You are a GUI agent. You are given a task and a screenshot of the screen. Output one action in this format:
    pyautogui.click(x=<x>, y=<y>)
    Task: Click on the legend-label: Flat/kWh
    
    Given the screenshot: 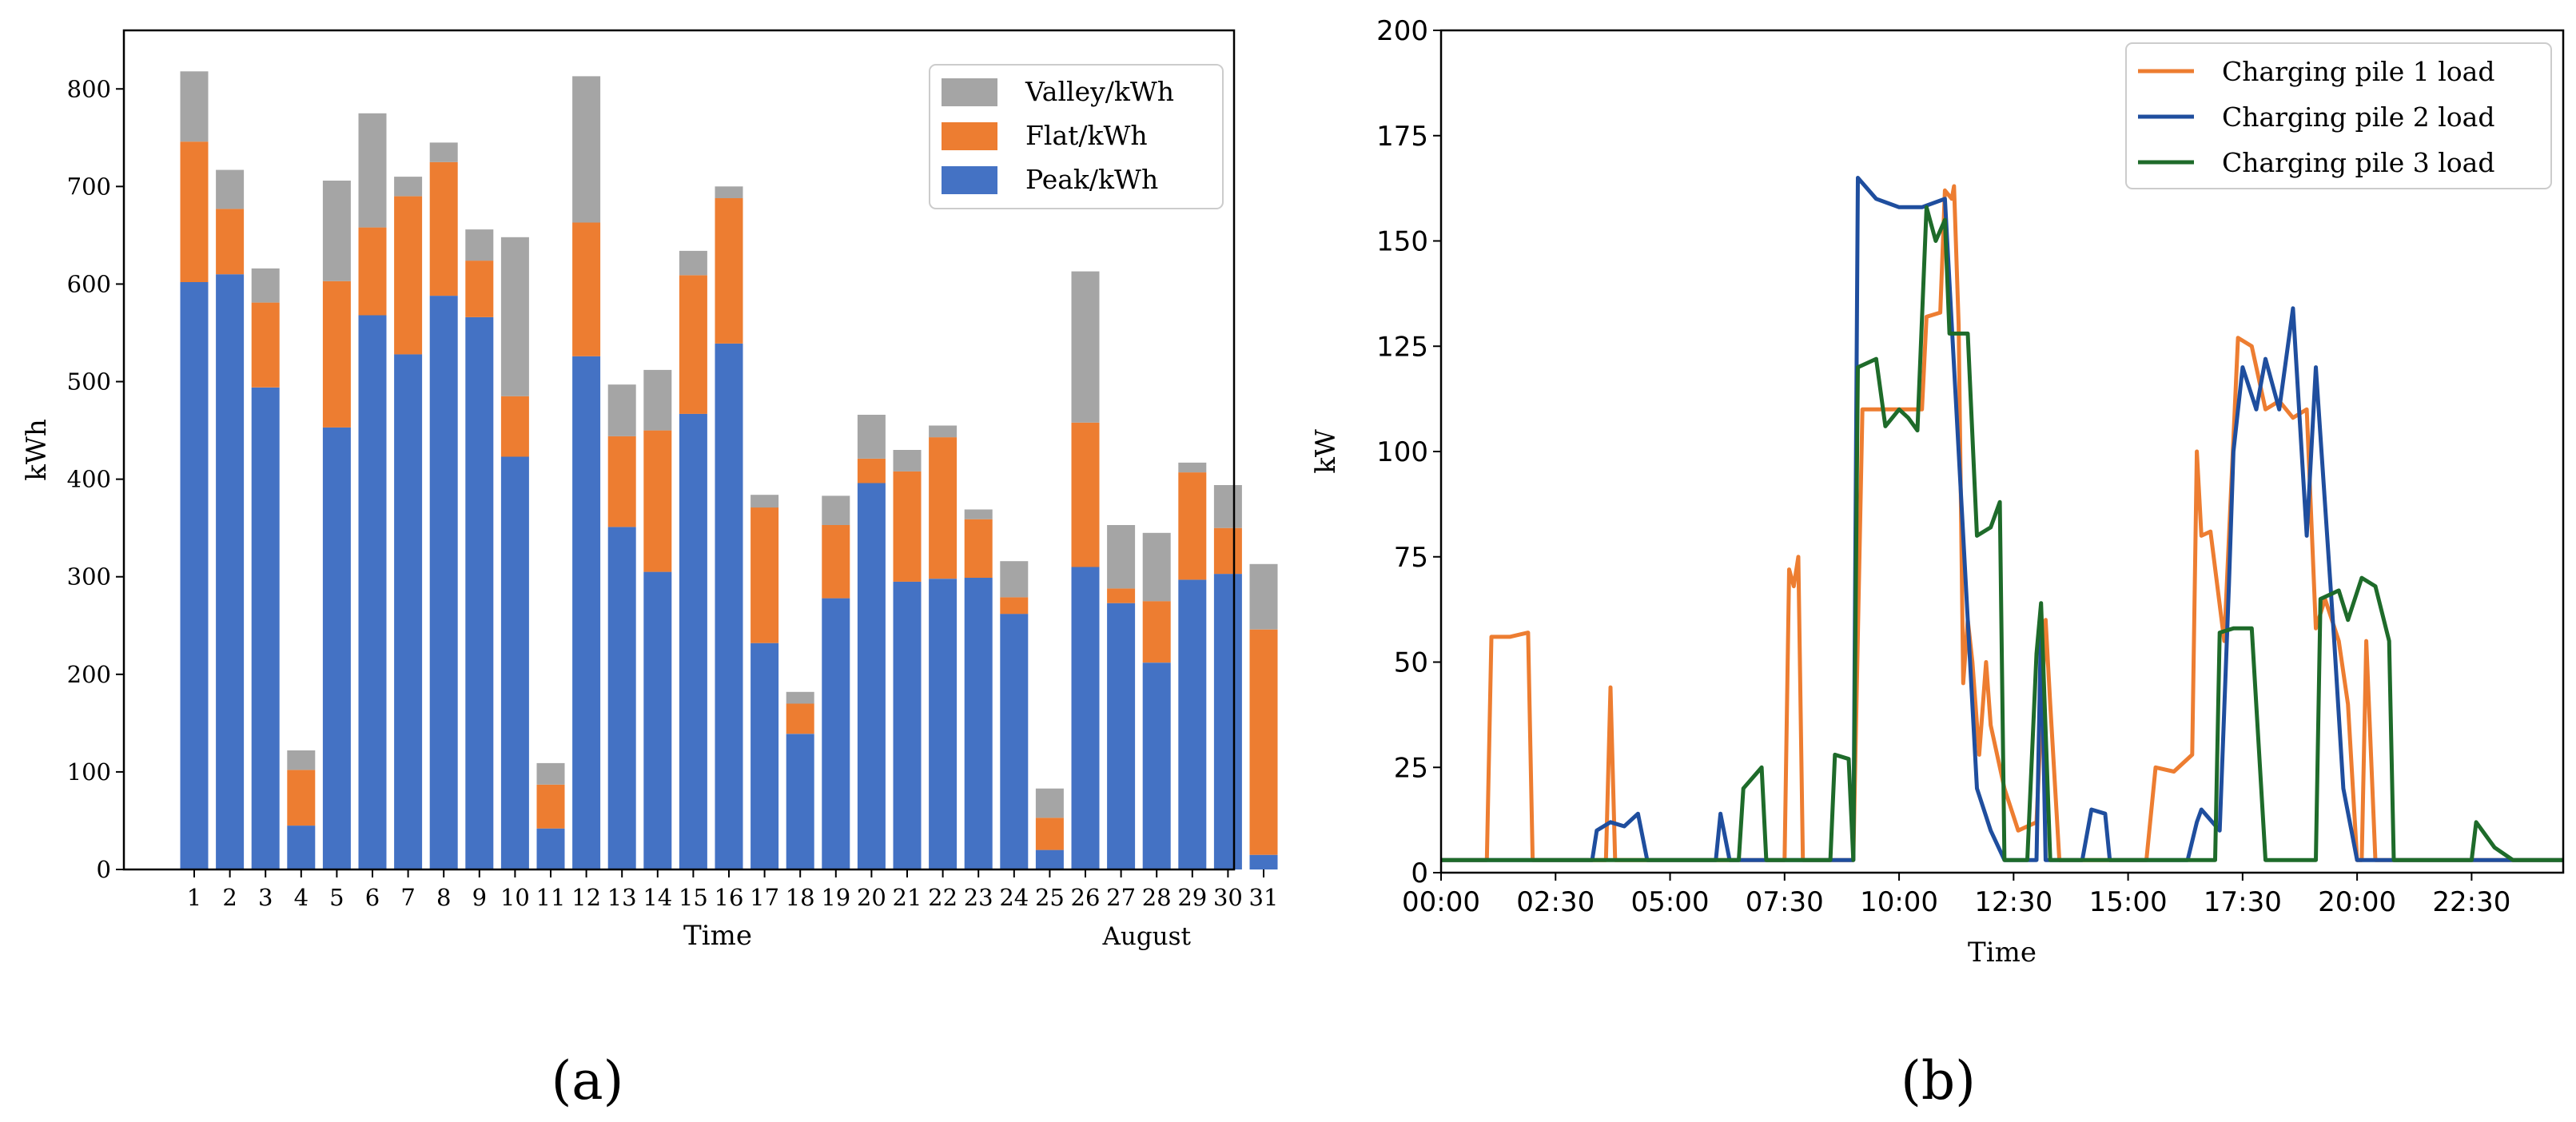 What is the action you would take?
    pyautogui.click(x=1086, y=135)
    